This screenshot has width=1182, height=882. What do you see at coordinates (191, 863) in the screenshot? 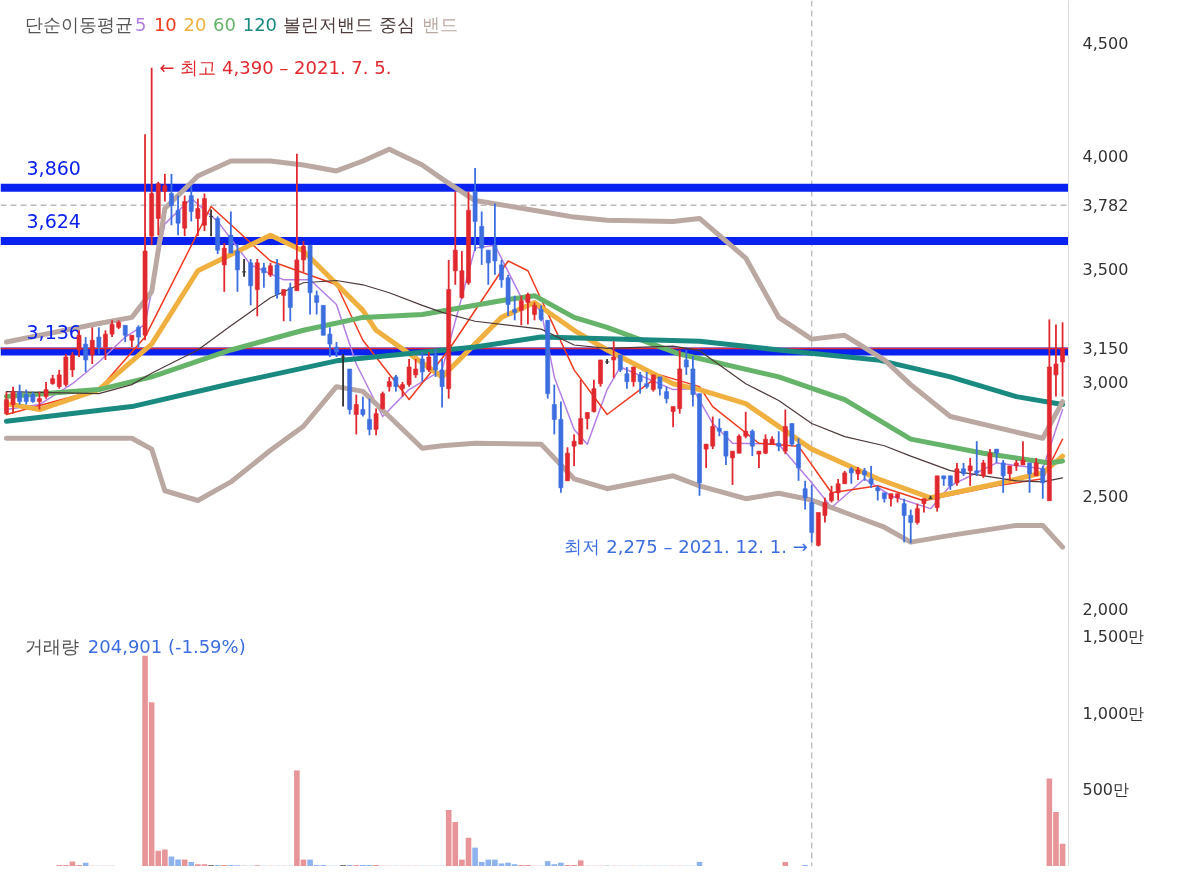
I see `bar` at bounding box center [191, 863].